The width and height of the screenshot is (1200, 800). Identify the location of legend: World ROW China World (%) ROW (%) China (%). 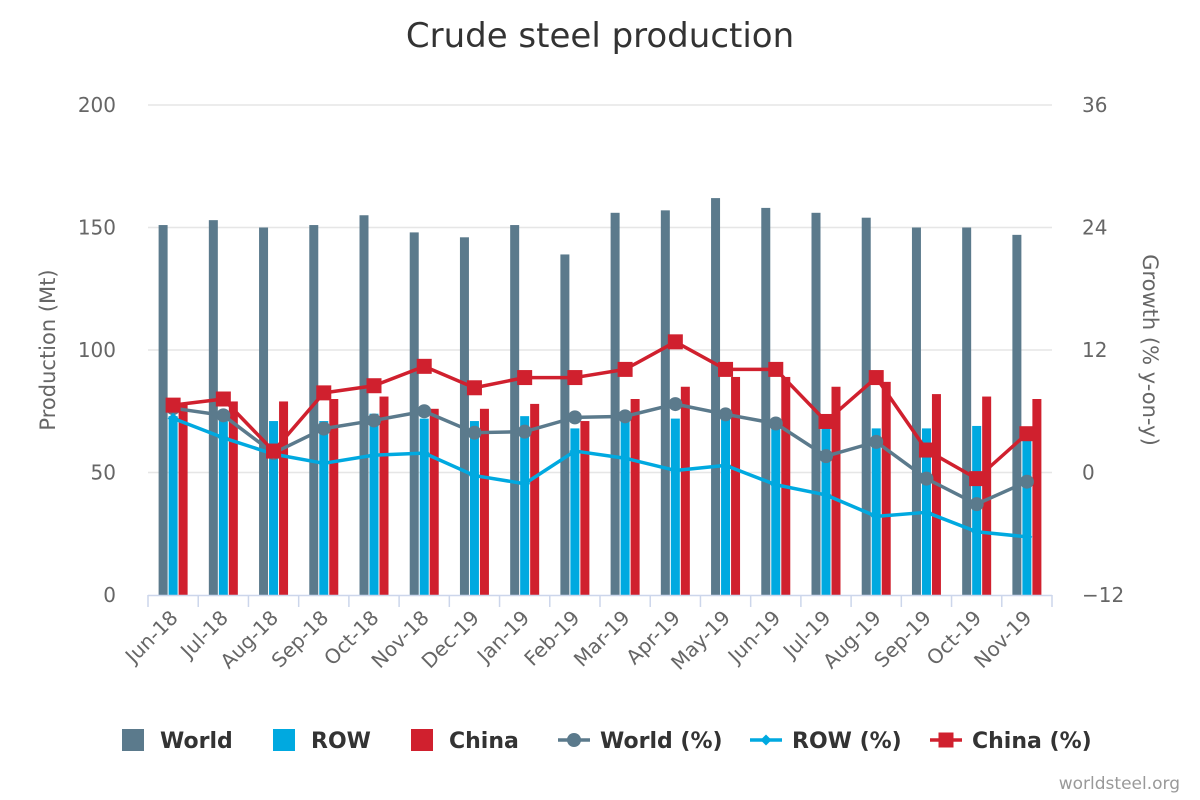
(607, 741).